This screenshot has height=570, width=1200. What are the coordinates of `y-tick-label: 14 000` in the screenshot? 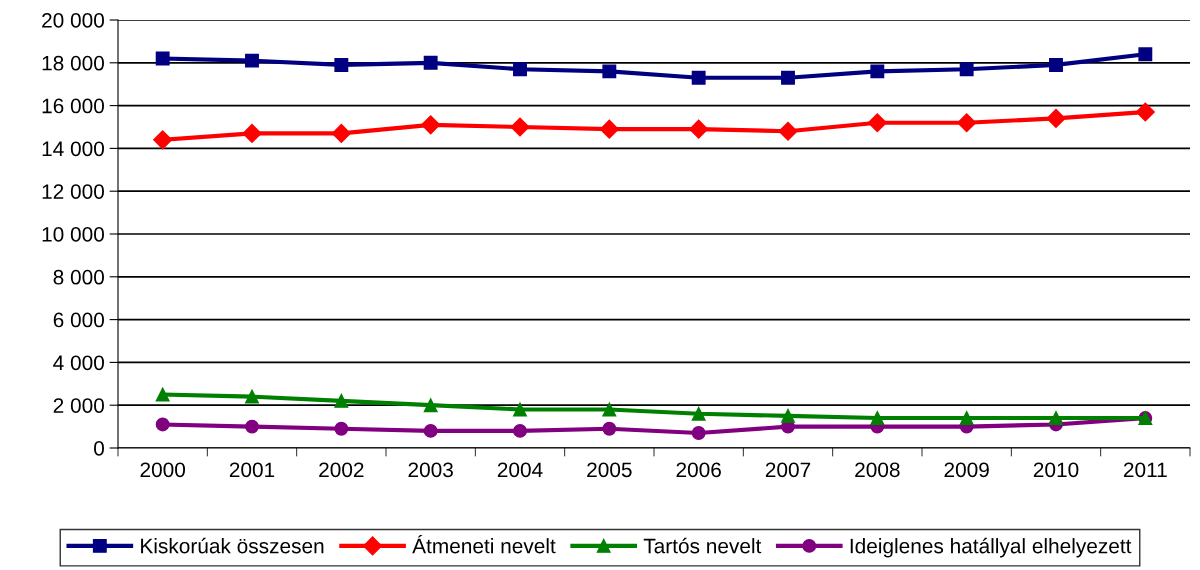 It's located at (73, 149).